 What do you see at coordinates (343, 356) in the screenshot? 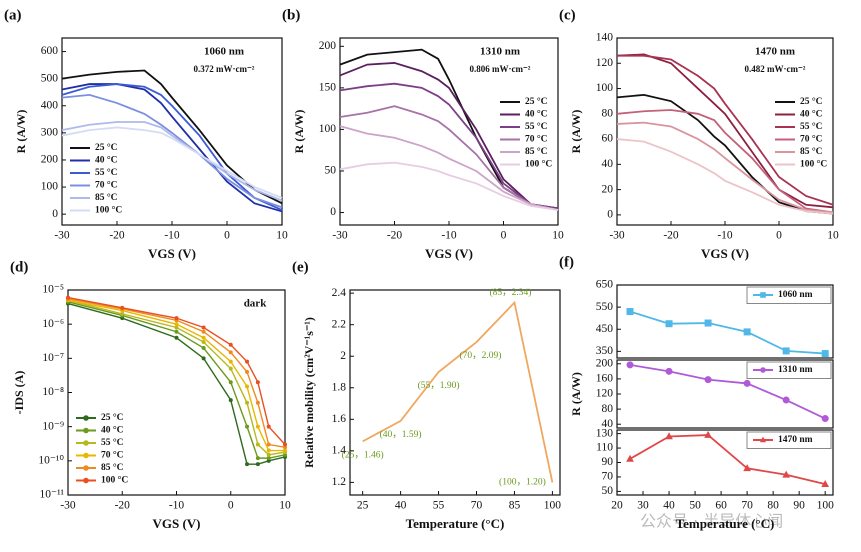
I see `y-tick-label: 2` at bounding box center [343, 356].